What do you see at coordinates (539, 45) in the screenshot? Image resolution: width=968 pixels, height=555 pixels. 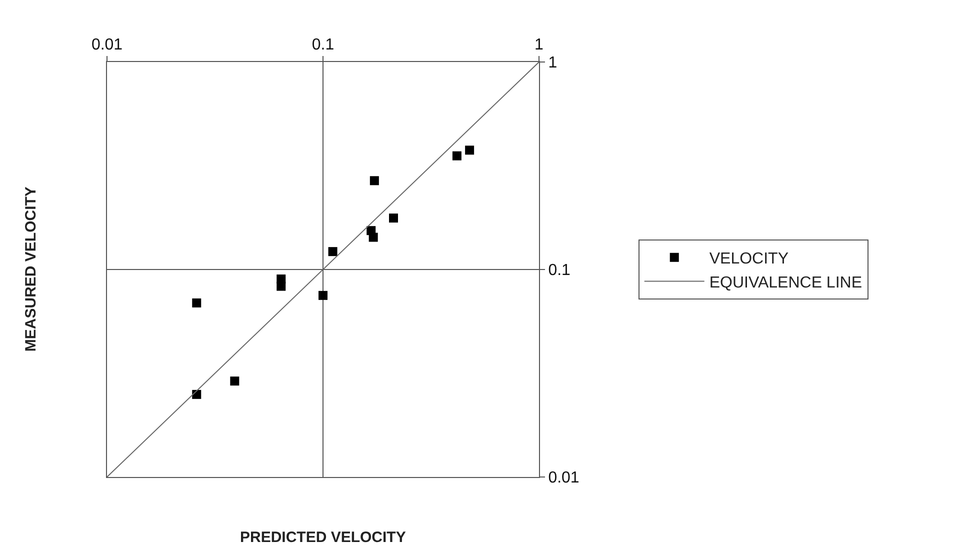 I see `x-tick-label: 1` at bounding box center [539, 45].